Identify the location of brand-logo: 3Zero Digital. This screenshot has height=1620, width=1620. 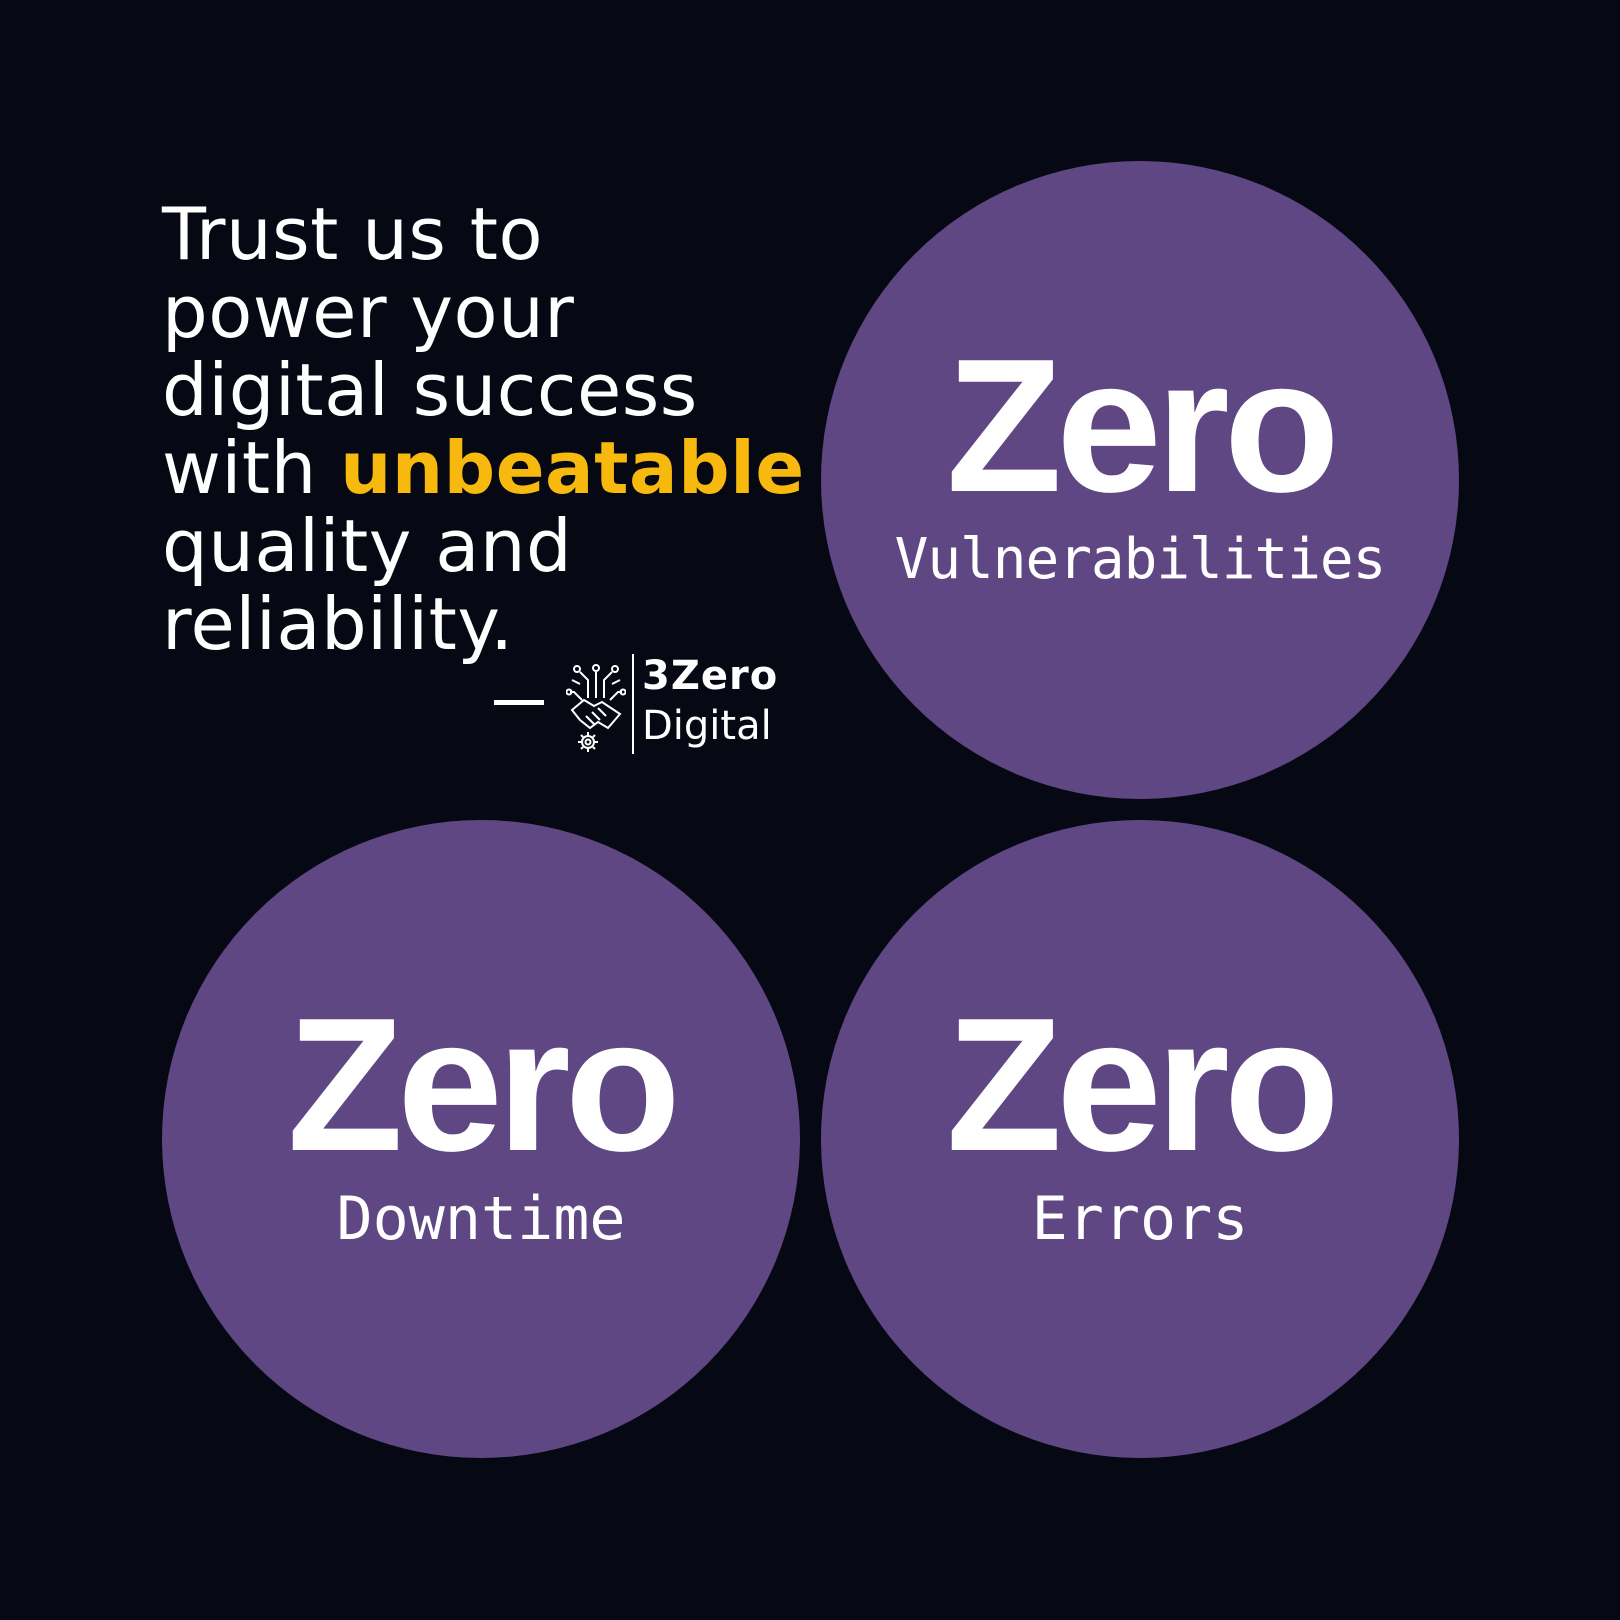
(686, 704).